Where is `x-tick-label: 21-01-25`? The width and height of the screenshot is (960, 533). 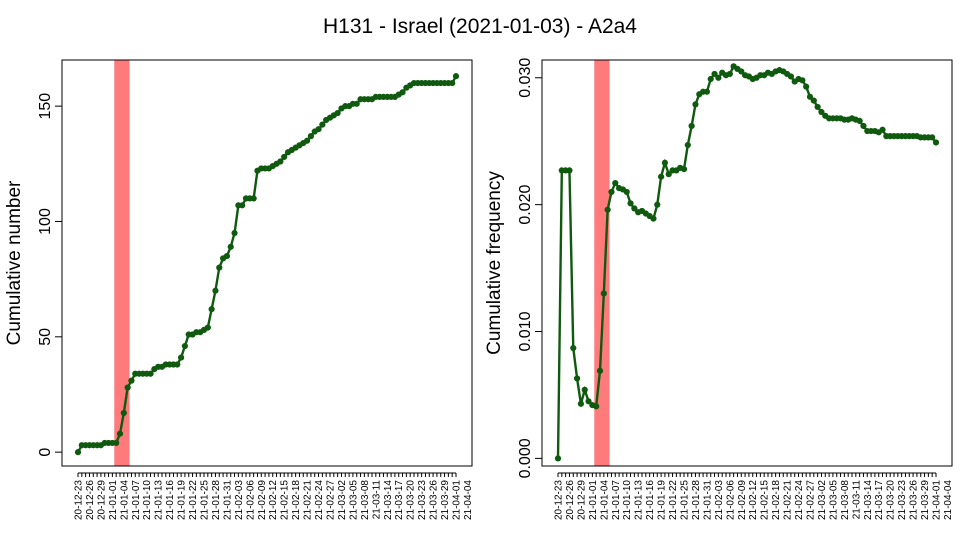 x-tick-label: 21-01-25 is located at coordinates (205, 500).